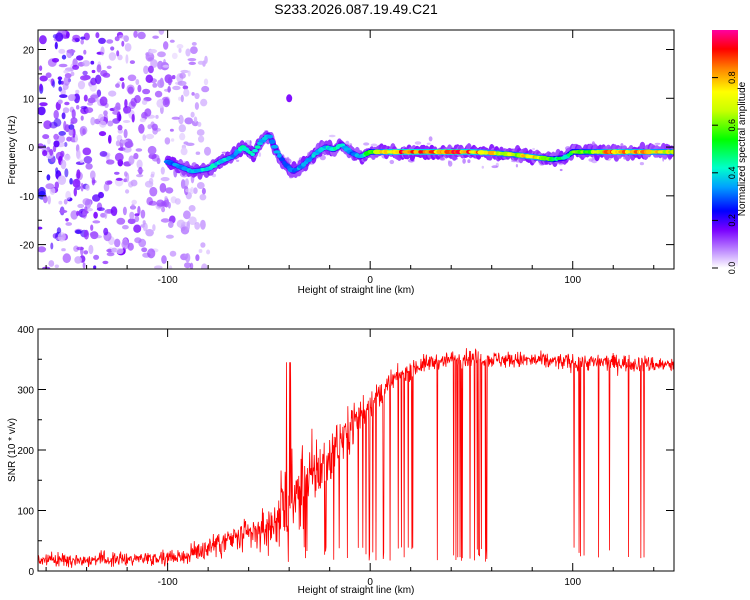 The height and width of the screenshot is (600, 750). I want to click on spectrogram-xtick-label: 100, so click(572, 280).